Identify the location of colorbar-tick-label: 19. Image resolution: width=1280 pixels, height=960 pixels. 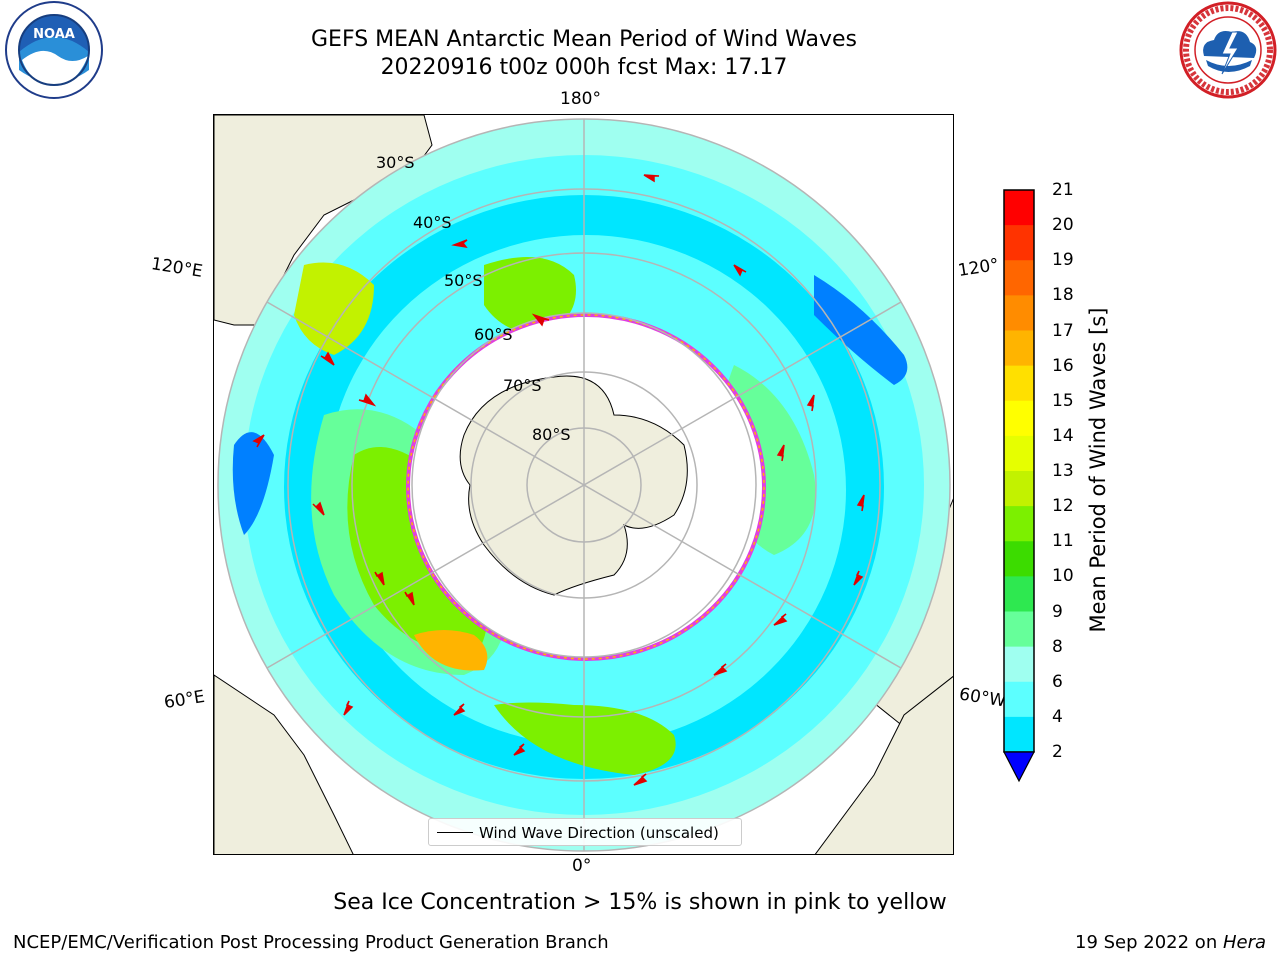
(1063, 260).